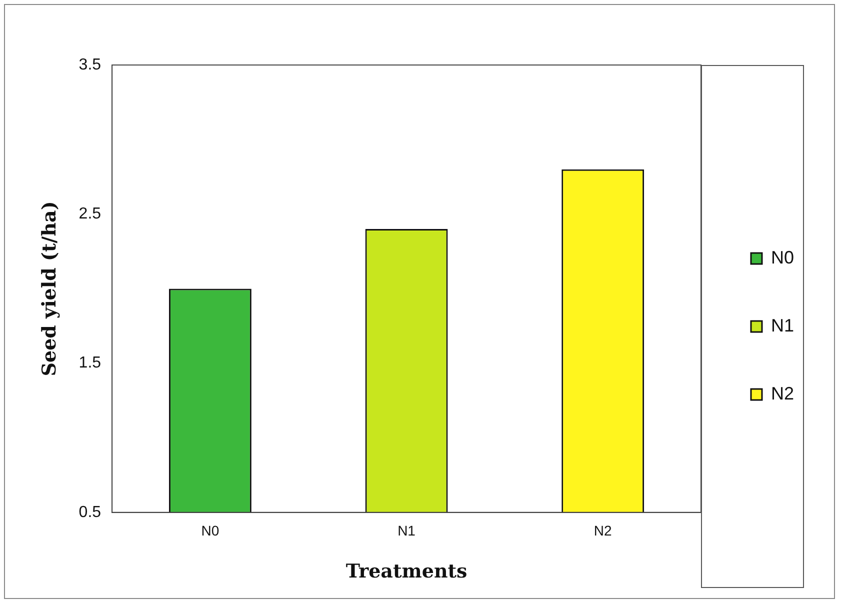 The width and height of the screenshot is (841, 605). I want to click on y-tick-label: 1.5, so click(90, 363).